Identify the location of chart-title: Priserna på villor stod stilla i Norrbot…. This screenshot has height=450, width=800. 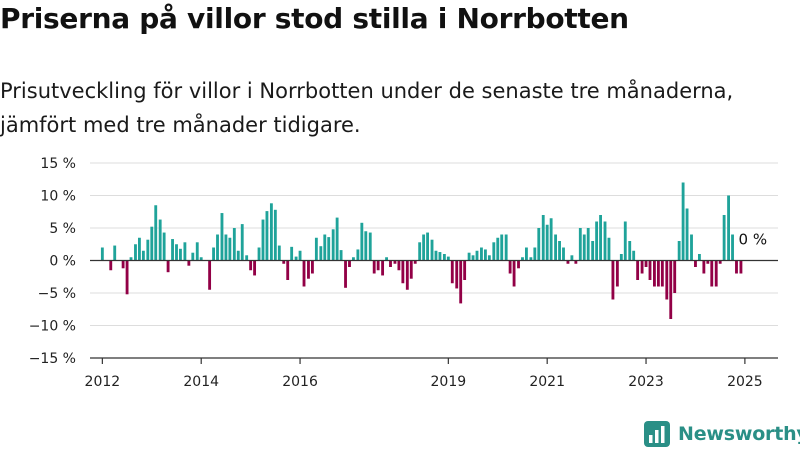
(314, 18).